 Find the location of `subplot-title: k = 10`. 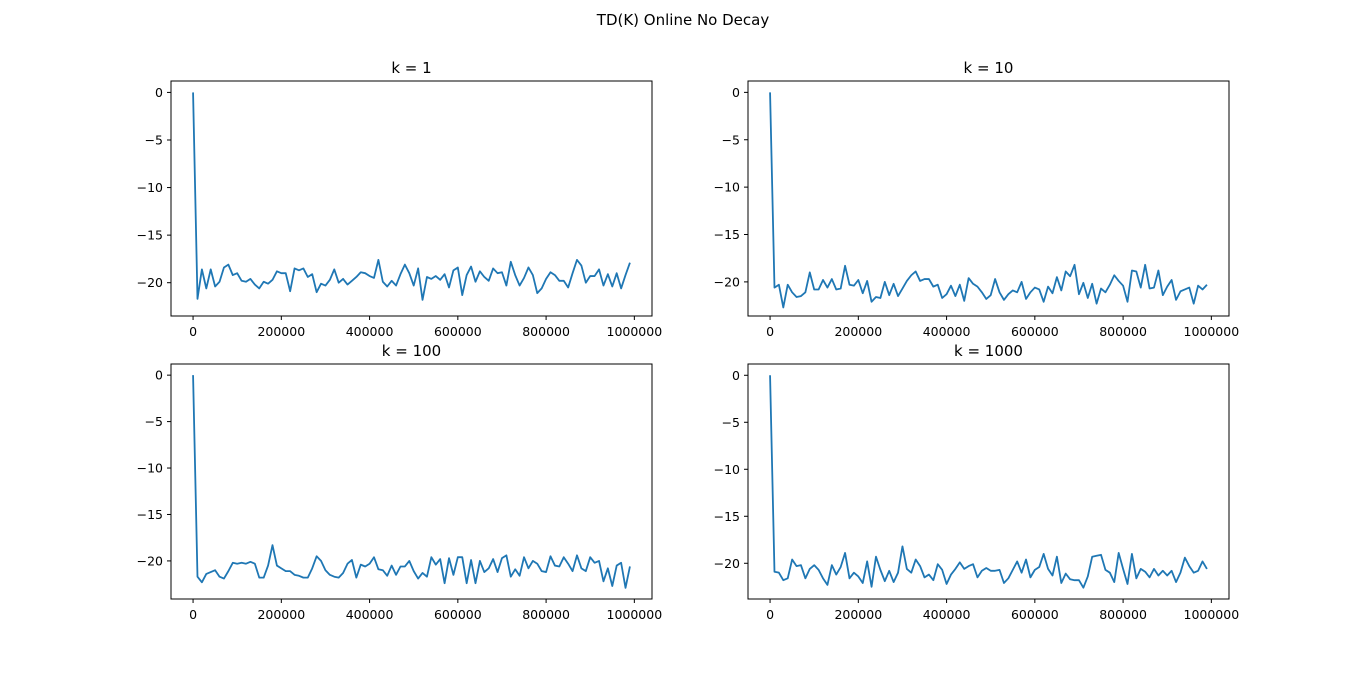

subplot-title: k = 10 is located at coordinates (989, 68).